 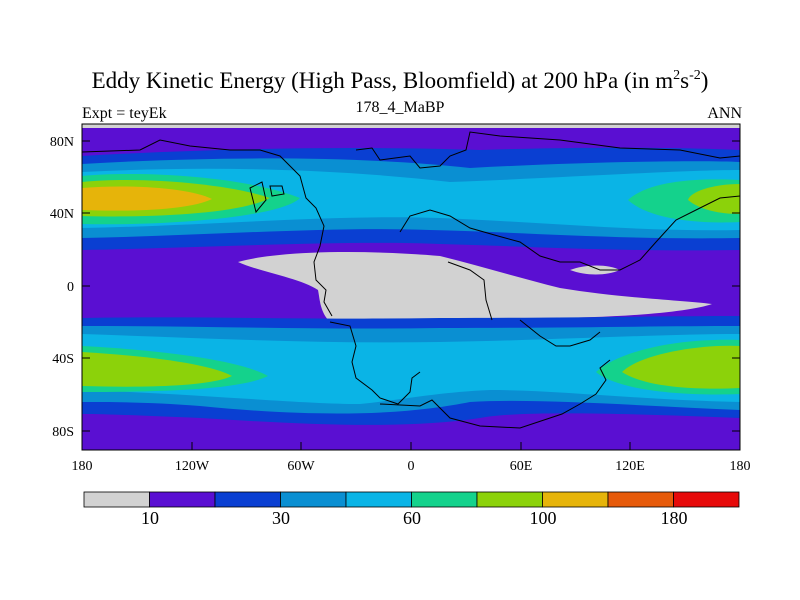 What do you see at coordinates (192, 466) in the screenshot?
I see `x-tick-label: 120W` at bounding box center [192, 466].